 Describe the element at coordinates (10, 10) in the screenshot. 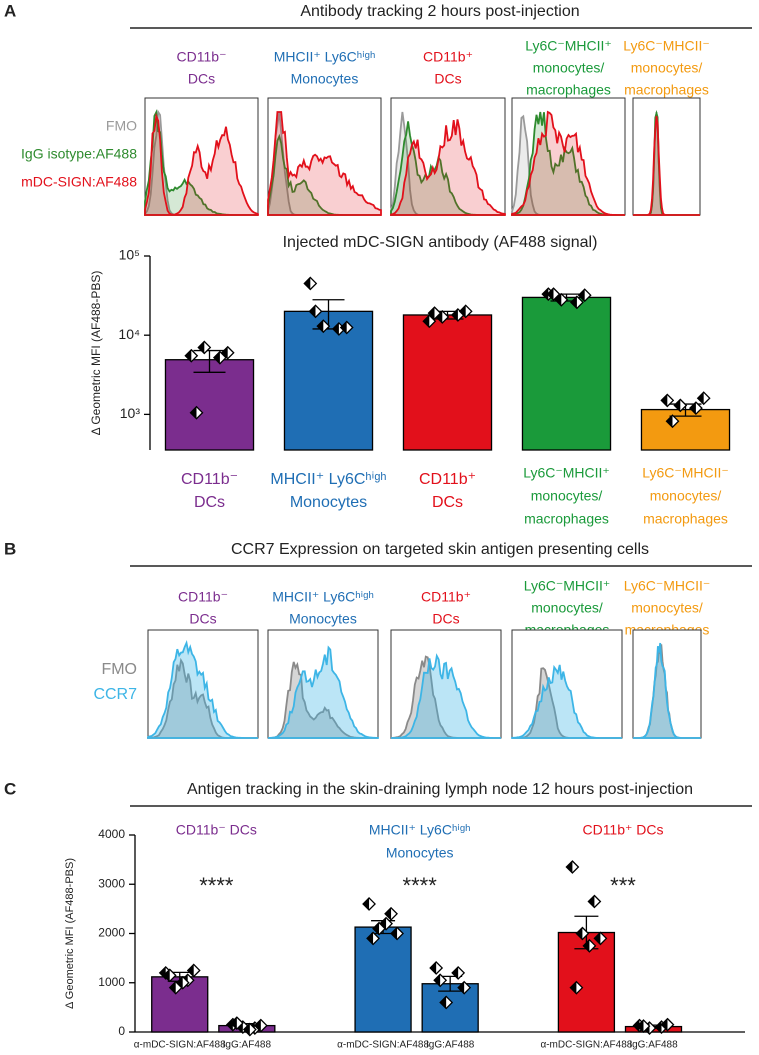

I see `panel-letter: A` at that location.